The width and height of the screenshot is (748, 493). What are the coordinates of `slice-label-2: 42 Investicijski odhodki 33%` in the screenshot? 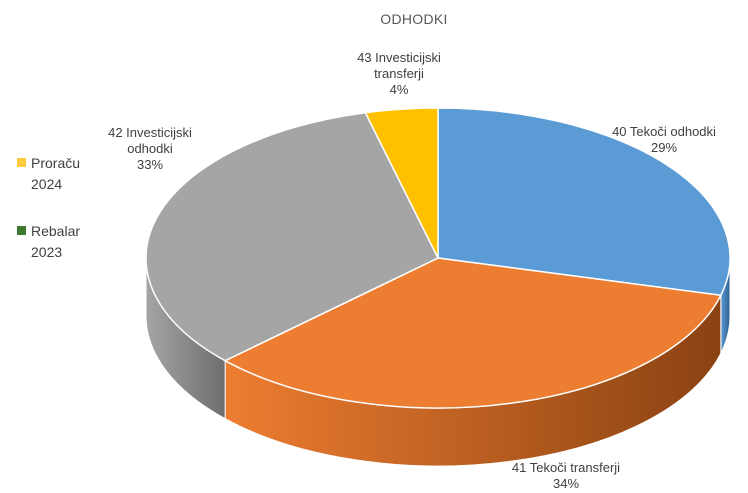 It's located at (150, 148).